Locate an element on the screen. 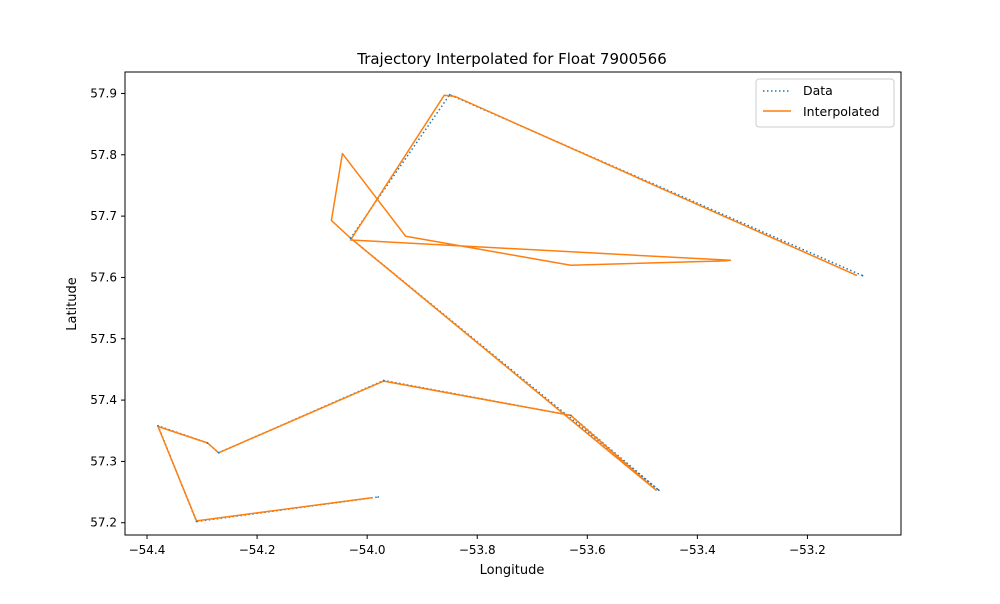 The image size is (1000, 604). y-tick-label: 57.7 is located at coordinates (103, 216).